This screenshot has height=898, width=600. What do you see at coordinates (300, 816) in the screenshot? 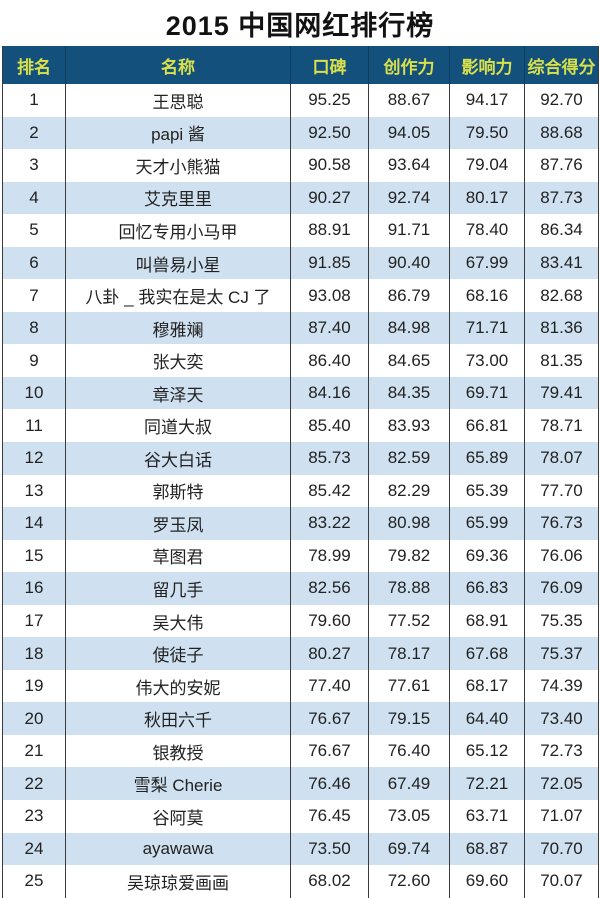
I see `table-row: 23 谷阿莫 76.45 73.05 63.71 71.07` at bounding box center [300, 816].